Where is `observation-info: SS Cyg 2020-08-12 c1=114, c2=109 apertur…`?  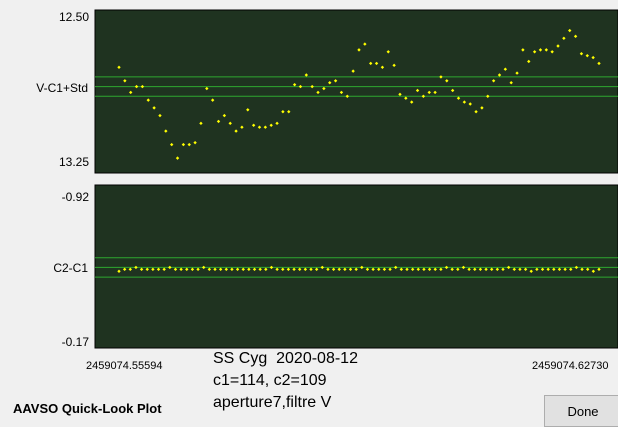
observation-info: SS Cyg 2020-08-12 c1=114, c2=109 apertur… is located at coordinates (285, 381).